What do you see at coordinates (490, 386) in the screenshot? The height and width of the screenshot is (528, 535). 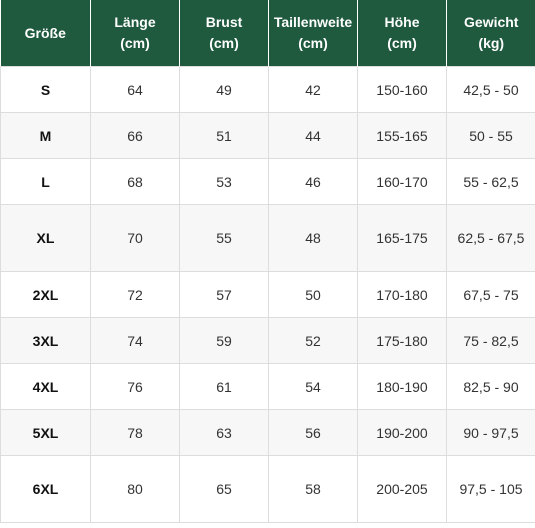 I see `gewicht-cell: 82,5 - 90` at bounding box center [490, 386].